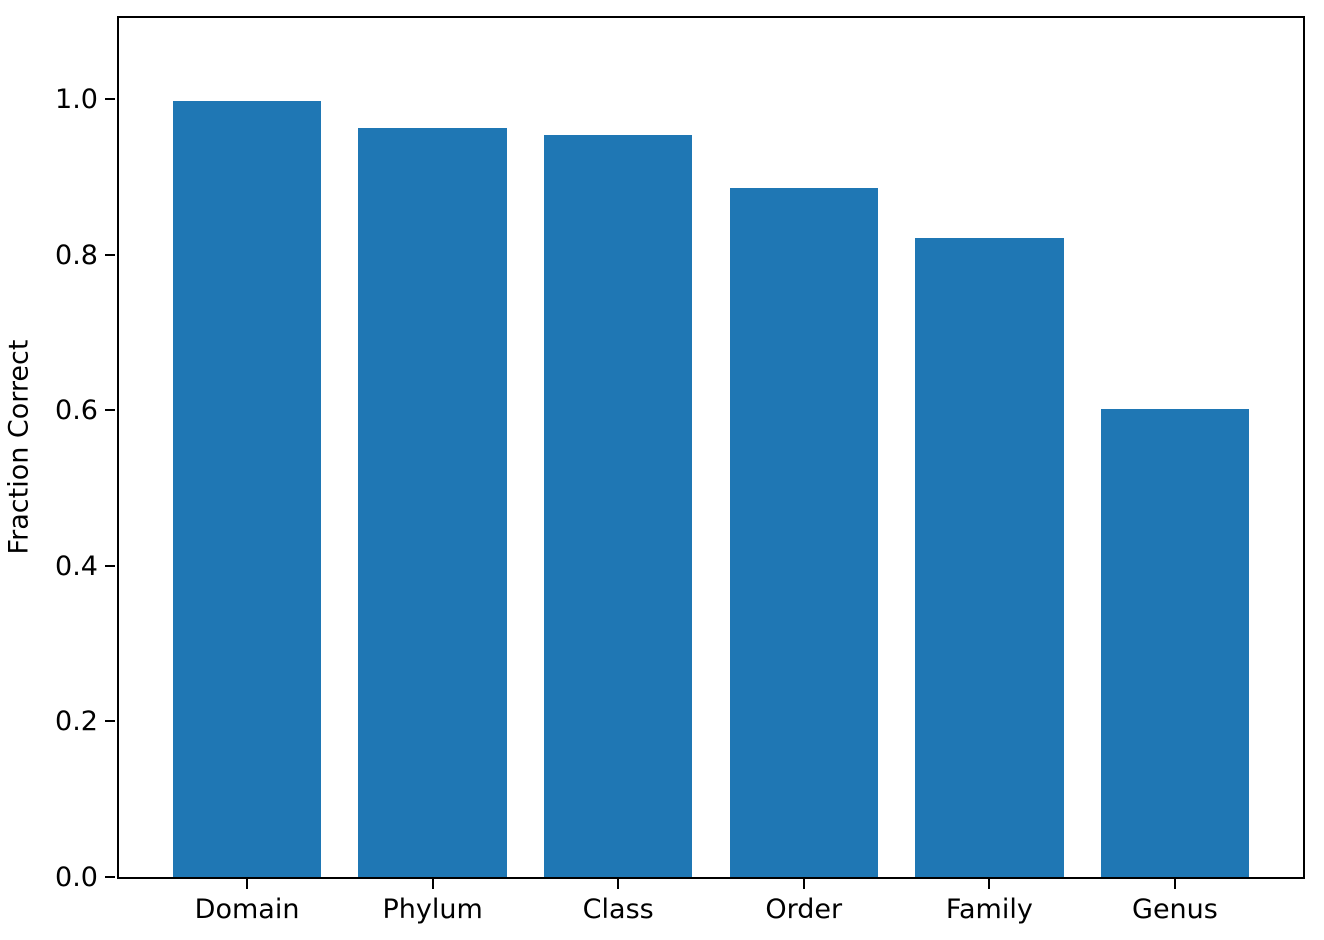 Image resolution: width=1324 pixels, height=940 pixels. I want to click on x-tick-label-family: Family, so click(989, 909).